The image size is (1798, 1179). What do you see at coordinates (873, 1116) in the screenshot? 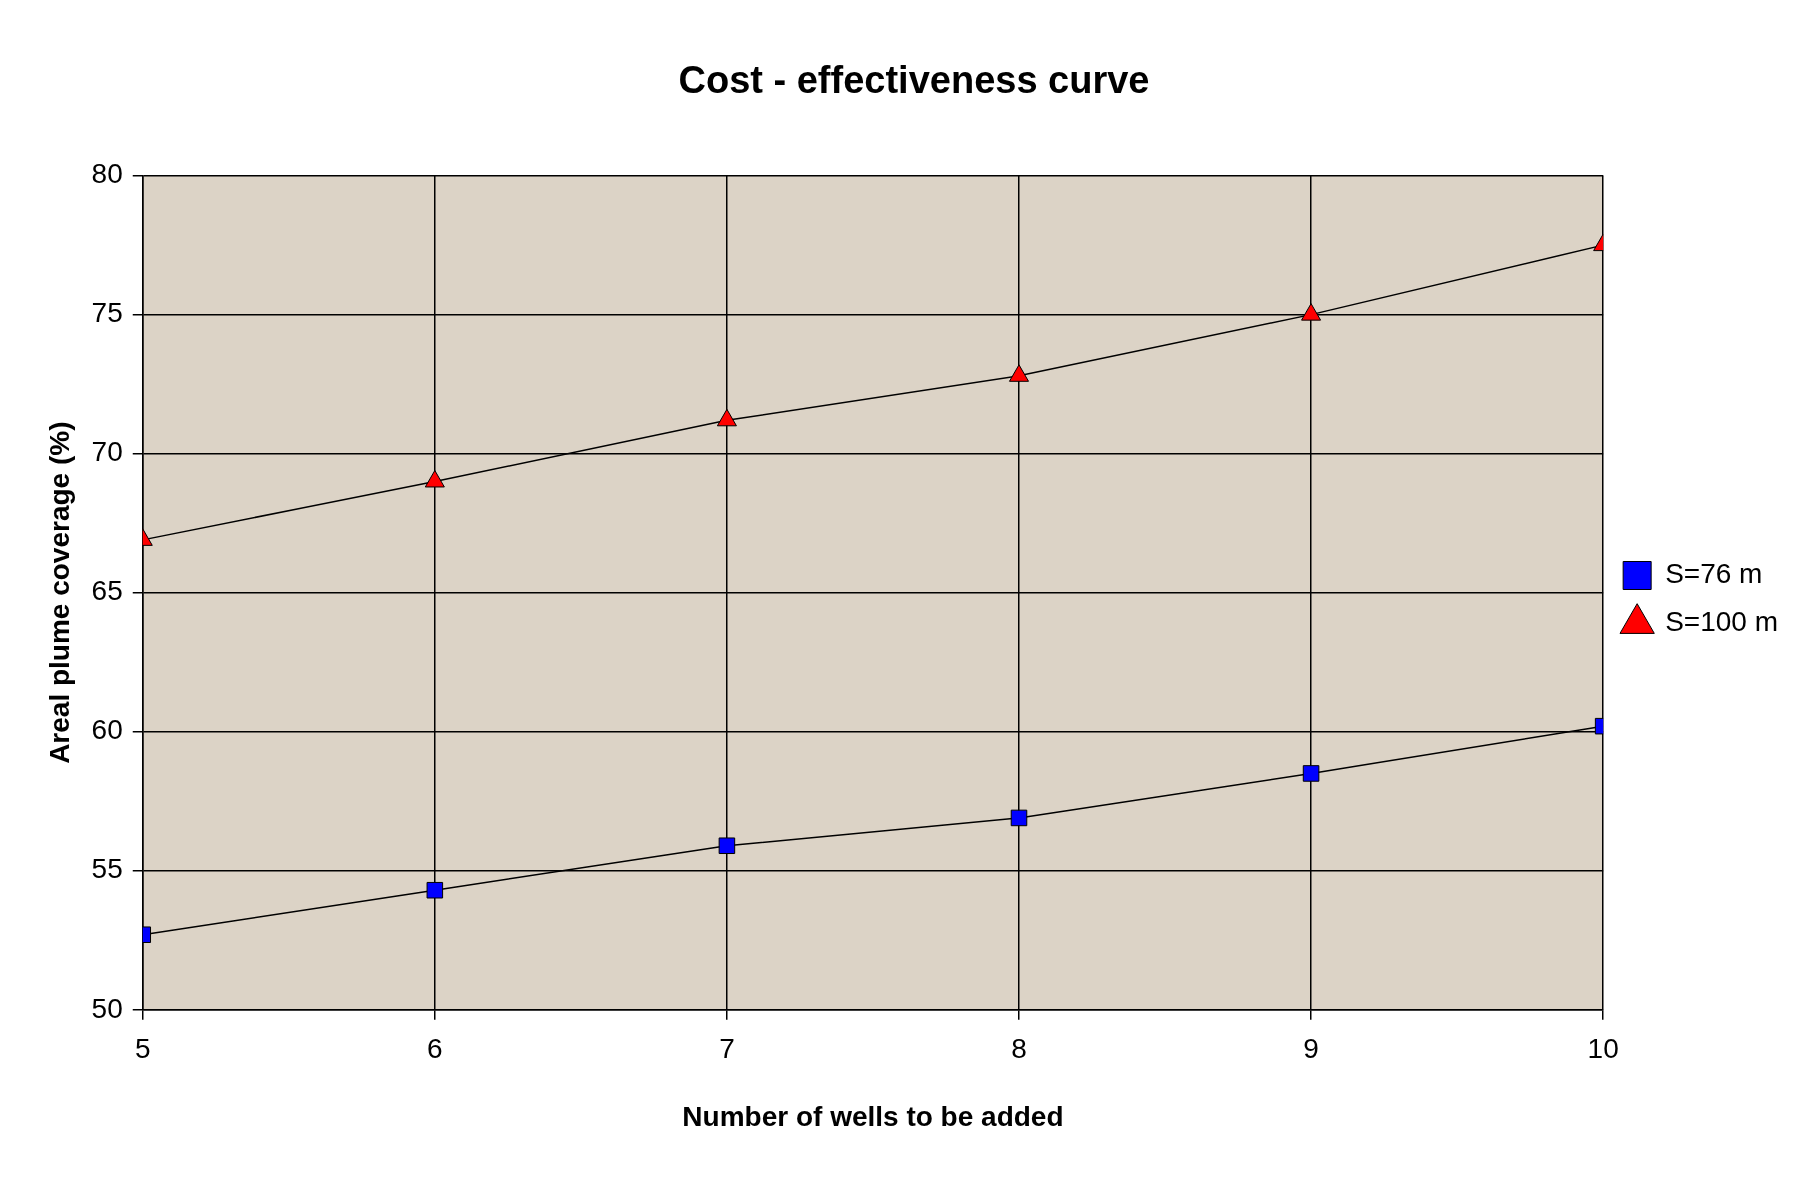
I see `x-axis-title: Number of wells to be added` at bounding box center [873, 1116].